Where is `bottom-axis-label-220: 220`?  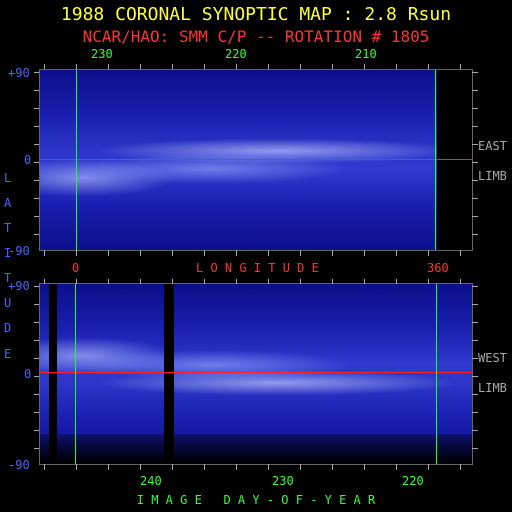 bottom-axis-label-220: 220 is located at coordinates (413, 481).